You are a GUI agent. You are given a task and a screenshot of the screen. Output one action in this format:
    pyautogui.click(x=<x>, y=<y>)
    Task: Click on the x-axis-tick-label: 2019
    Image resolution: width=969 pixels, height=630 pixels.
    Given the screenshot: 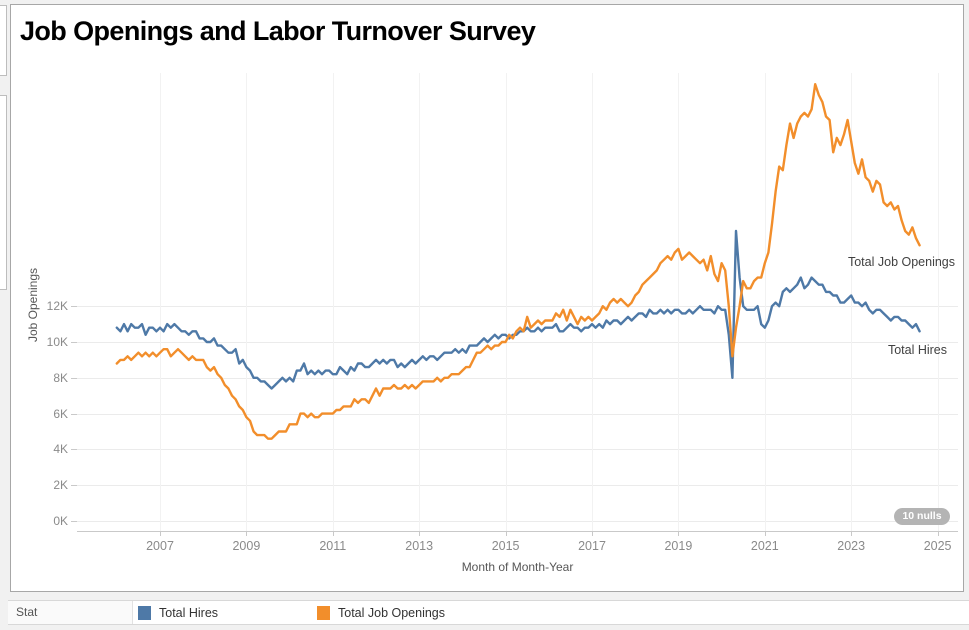 What is the action you would take?
    pyautogui.click(x=678, y=546)
    